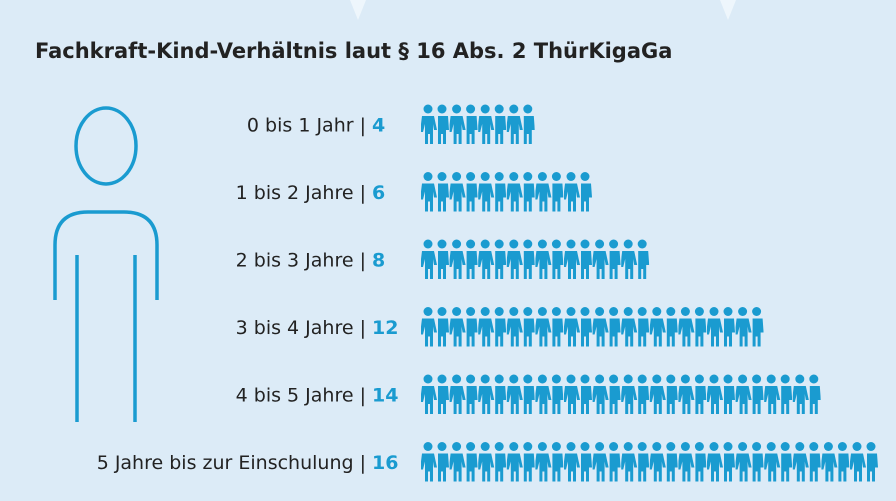  Describe the element at coordinates (378, 126) in the screenshot. I see `value-label: 4` at that location.